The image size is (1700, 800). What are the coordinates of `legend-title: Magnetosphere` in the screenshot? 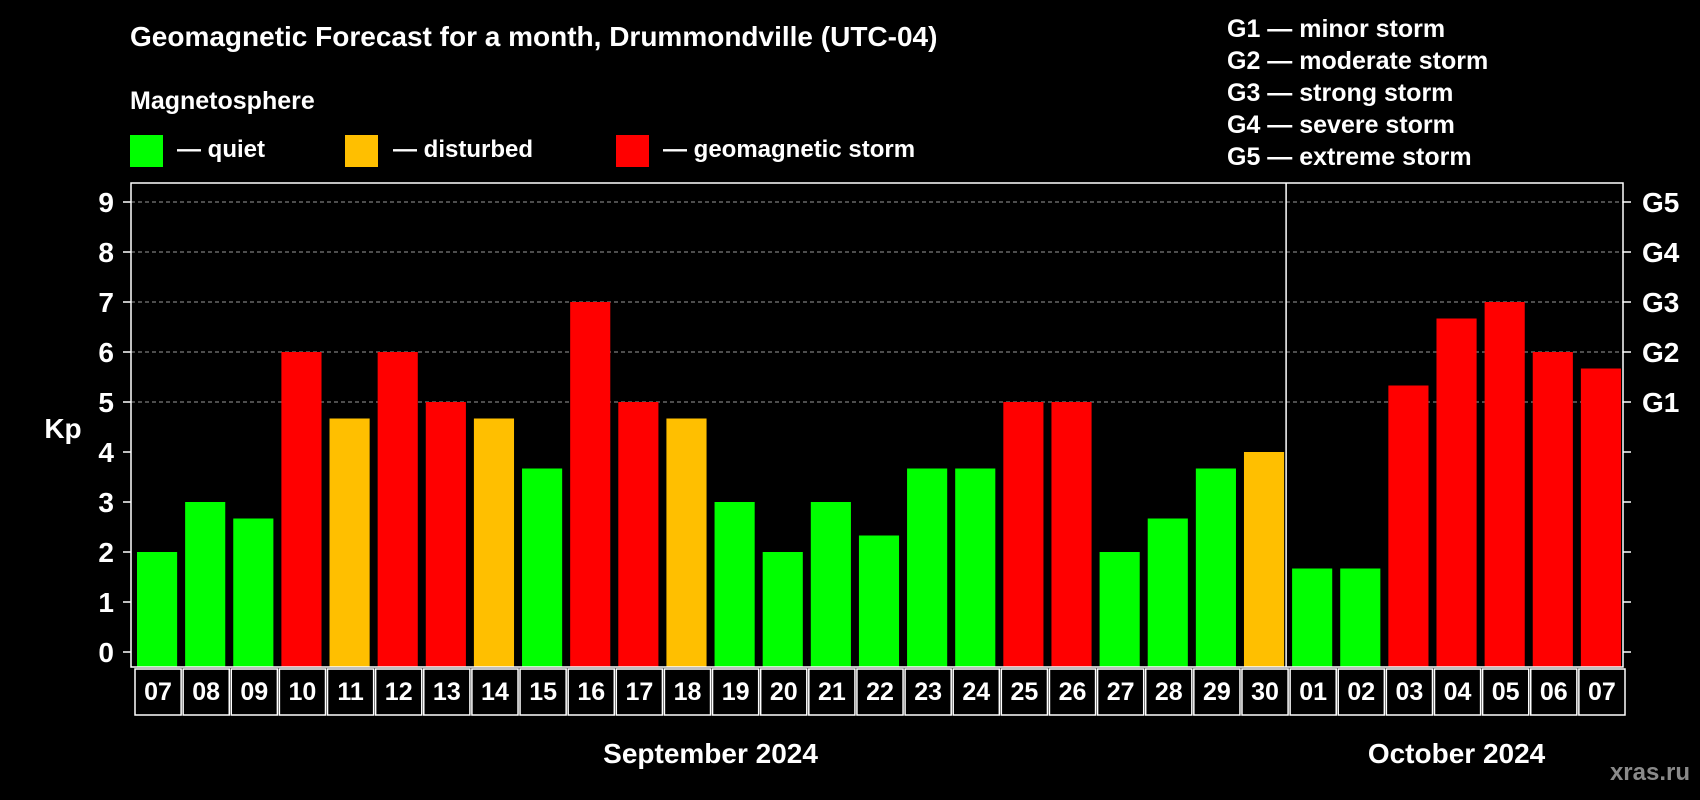 It's located at (222, 101).